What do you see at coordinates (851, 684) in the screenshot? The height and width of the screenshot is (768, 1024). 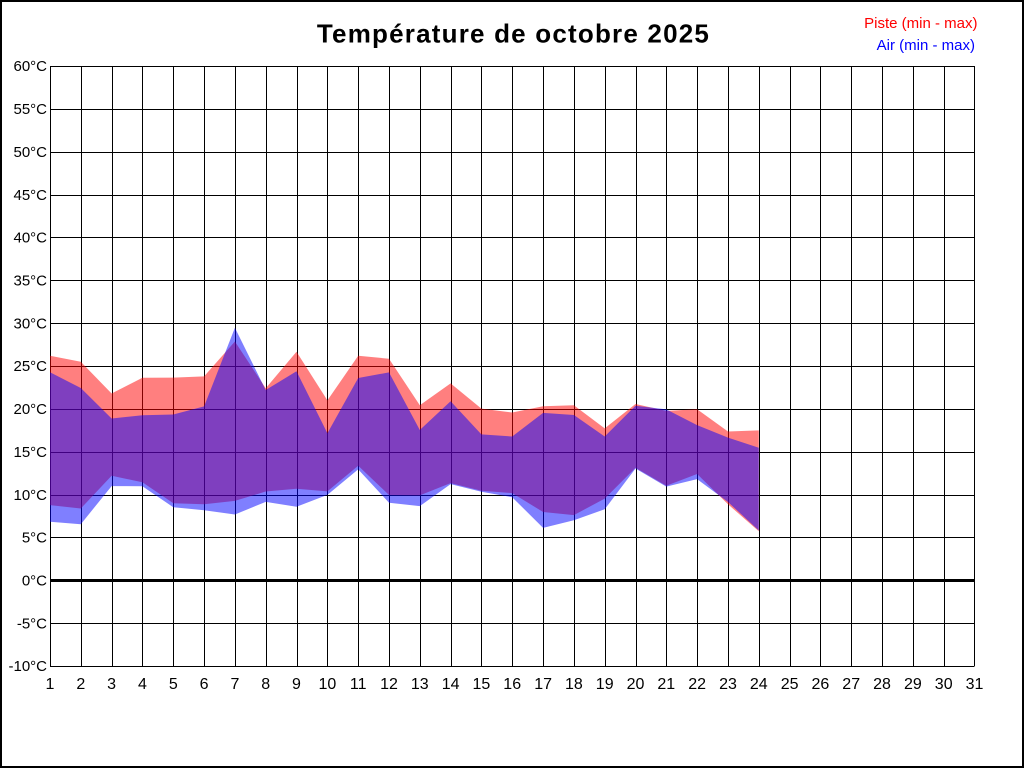 I see `svg-text: 27` at bounding box center [851, 684].